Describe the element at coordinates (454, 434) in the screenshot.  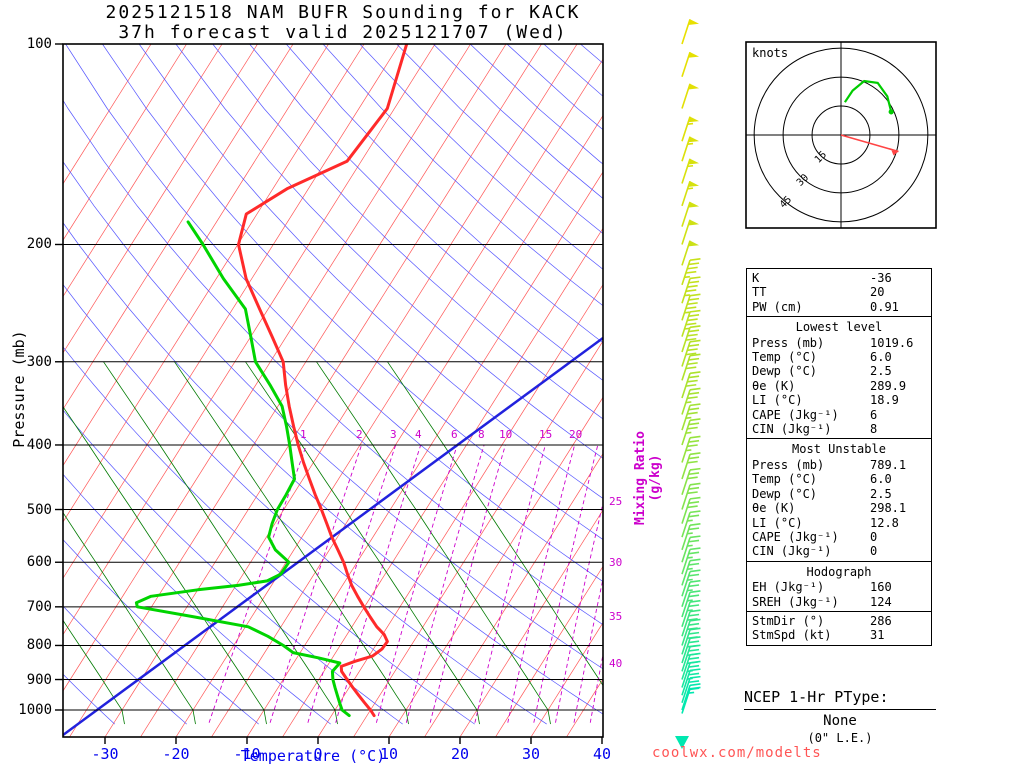
I see `mixing-ratio-label: 6` at that location.